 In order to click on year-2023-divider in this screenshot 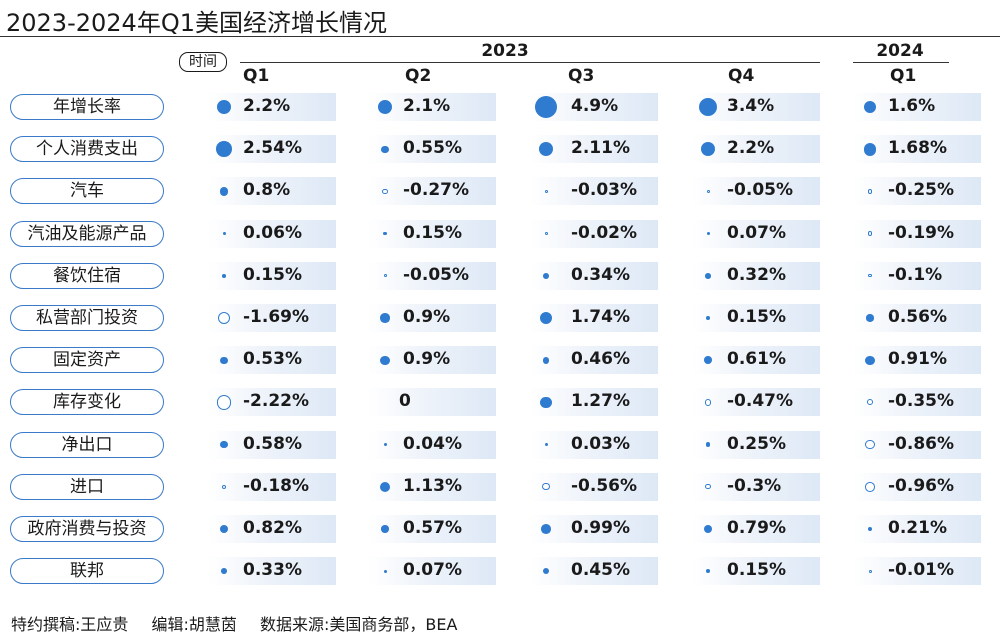, I will do `click(530, 62)`.